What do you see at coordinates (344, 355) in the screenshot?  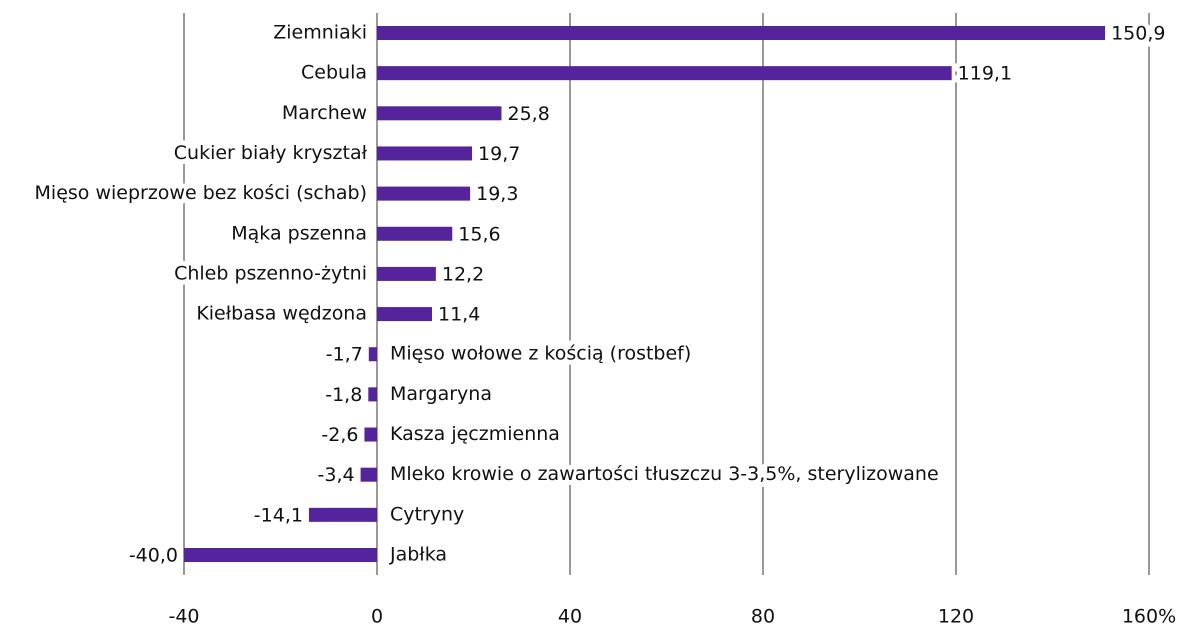 I see `value-label: -1,7` at bounding box center [344, 355].